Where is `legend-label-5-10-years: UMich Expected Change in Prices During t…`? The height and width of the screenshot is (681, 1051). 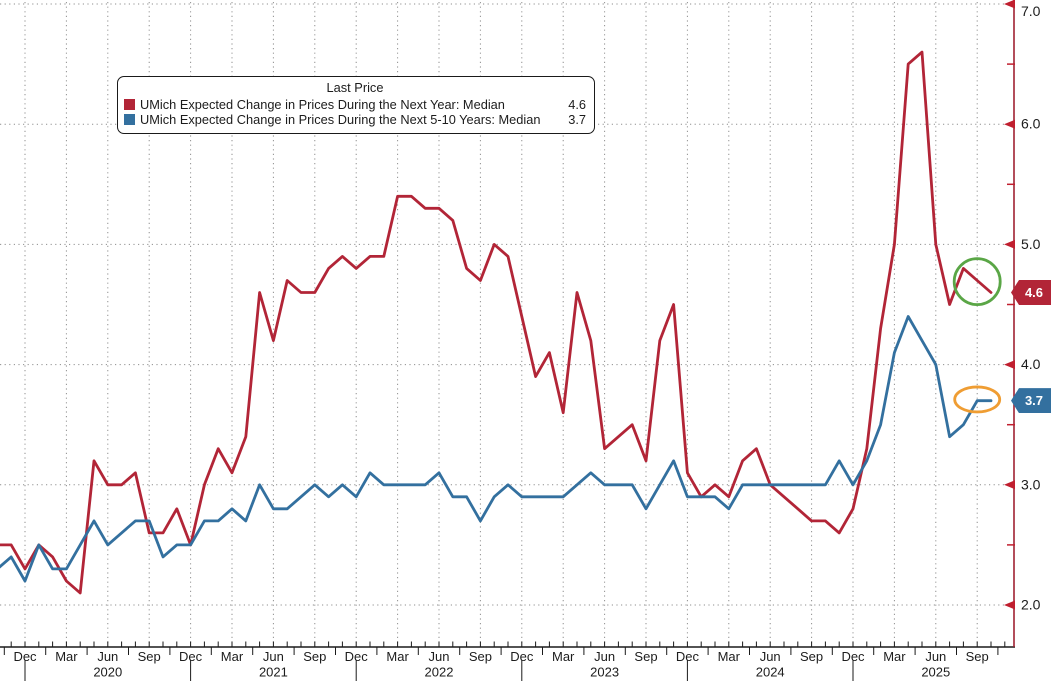 legend-label-5-10-years: UMich Expected Change in Prices During t… is located at coordinates (340, 119).